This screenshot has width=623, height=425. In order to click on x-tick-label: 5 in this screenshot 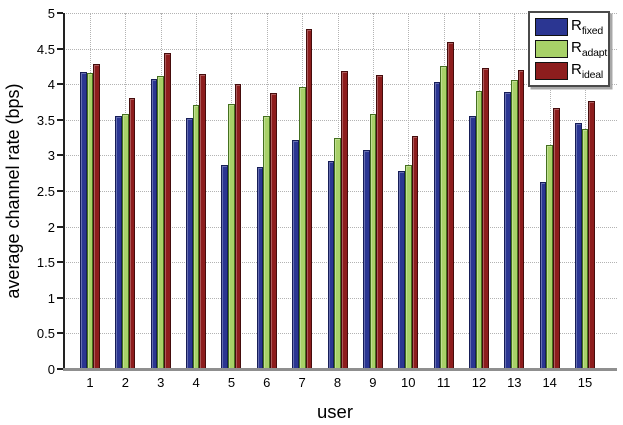, I will do `click(231, 382)`.